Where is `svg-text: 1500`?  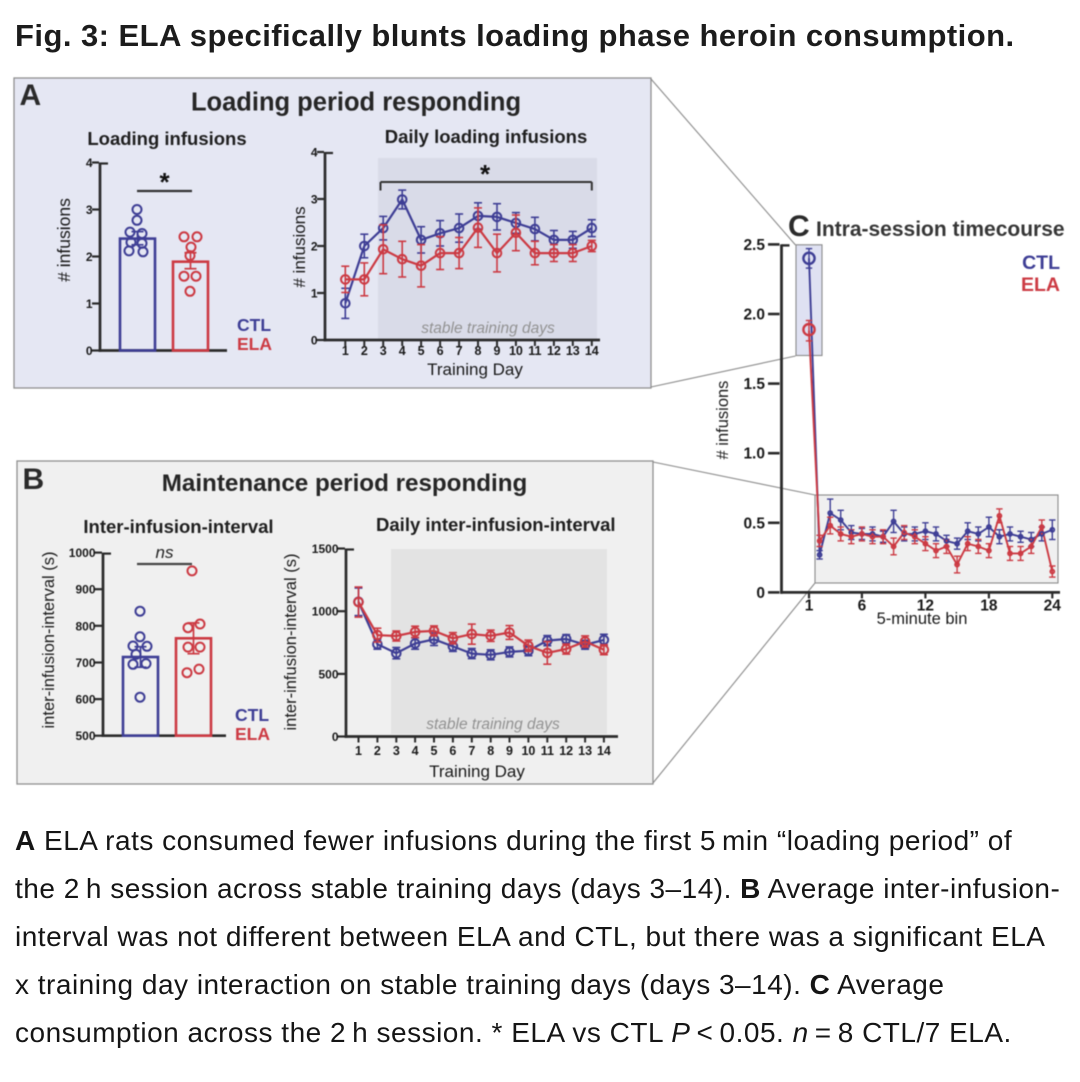 svg-text: 1500 is located at coordinates (325, 549).